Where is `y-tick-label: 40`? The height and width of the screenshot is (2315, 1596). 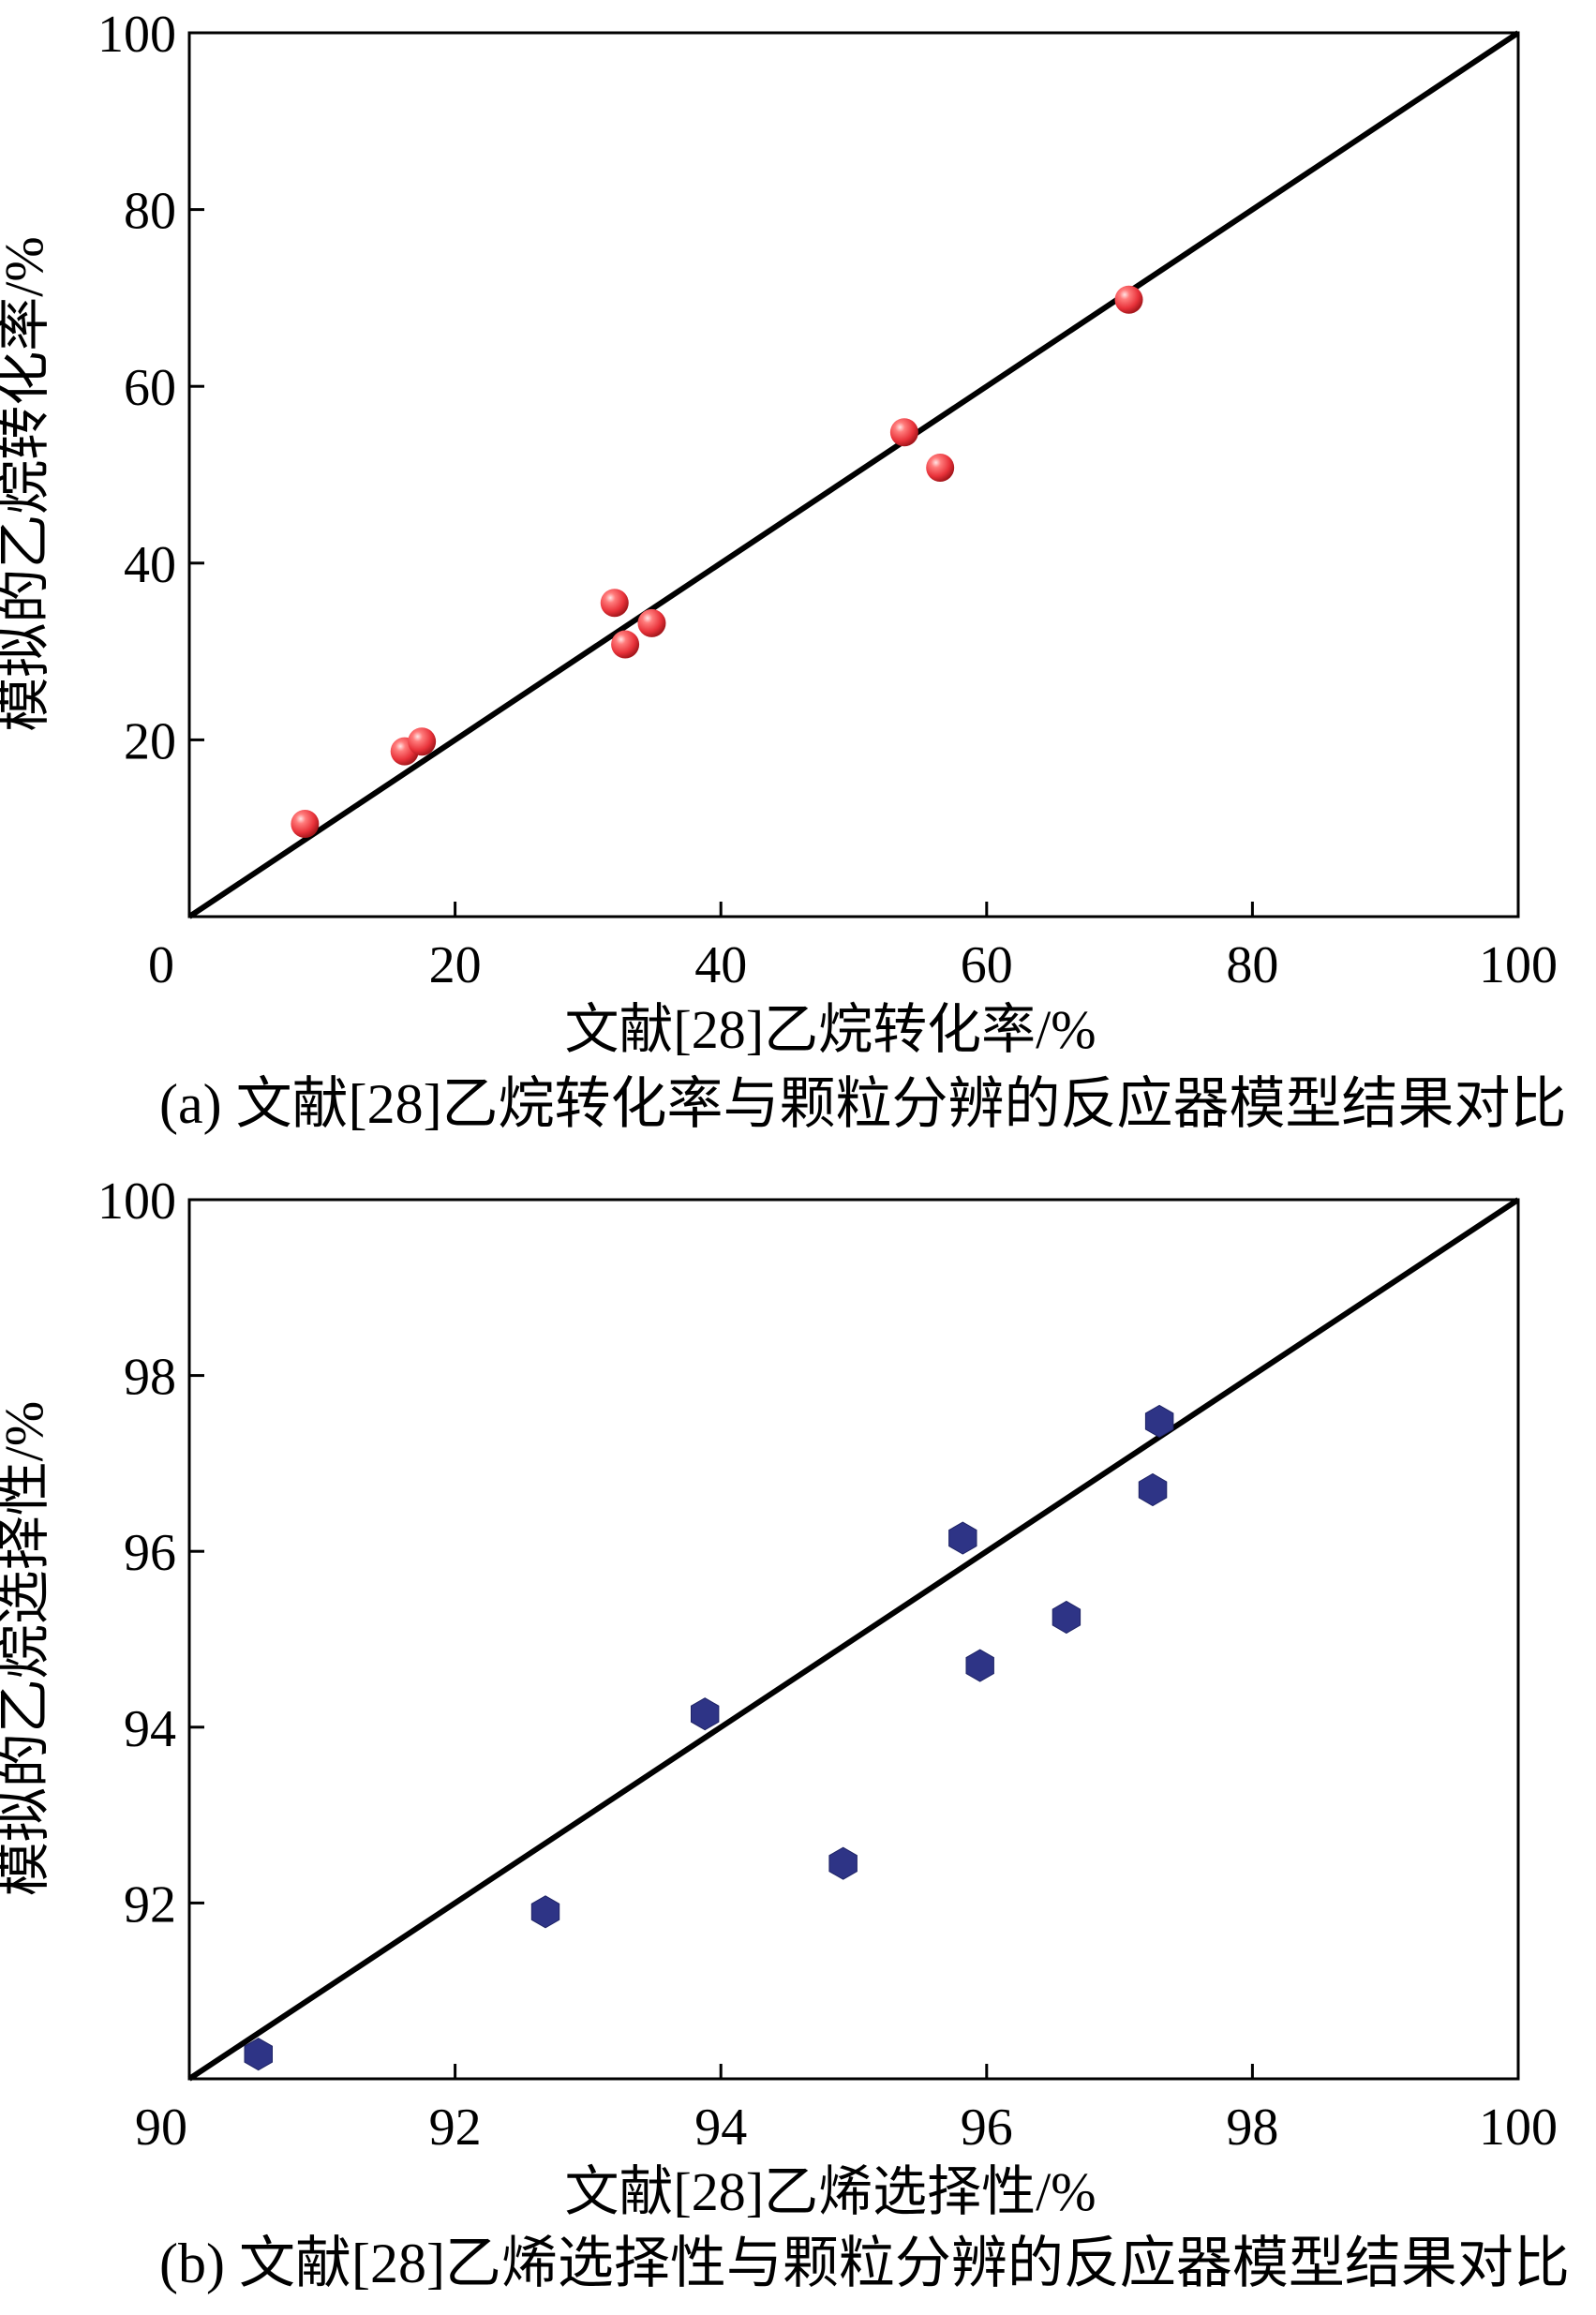
y-tick-label: 40 is located at coordinates (150, 565).